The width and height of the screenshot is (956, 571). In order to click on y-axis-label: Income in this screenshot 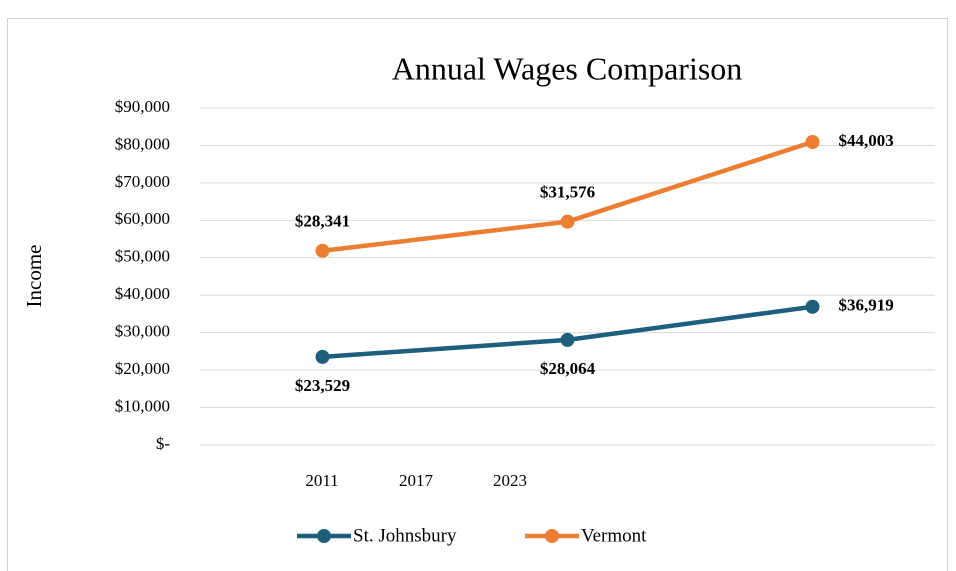, I will do `click(34, 276)`.